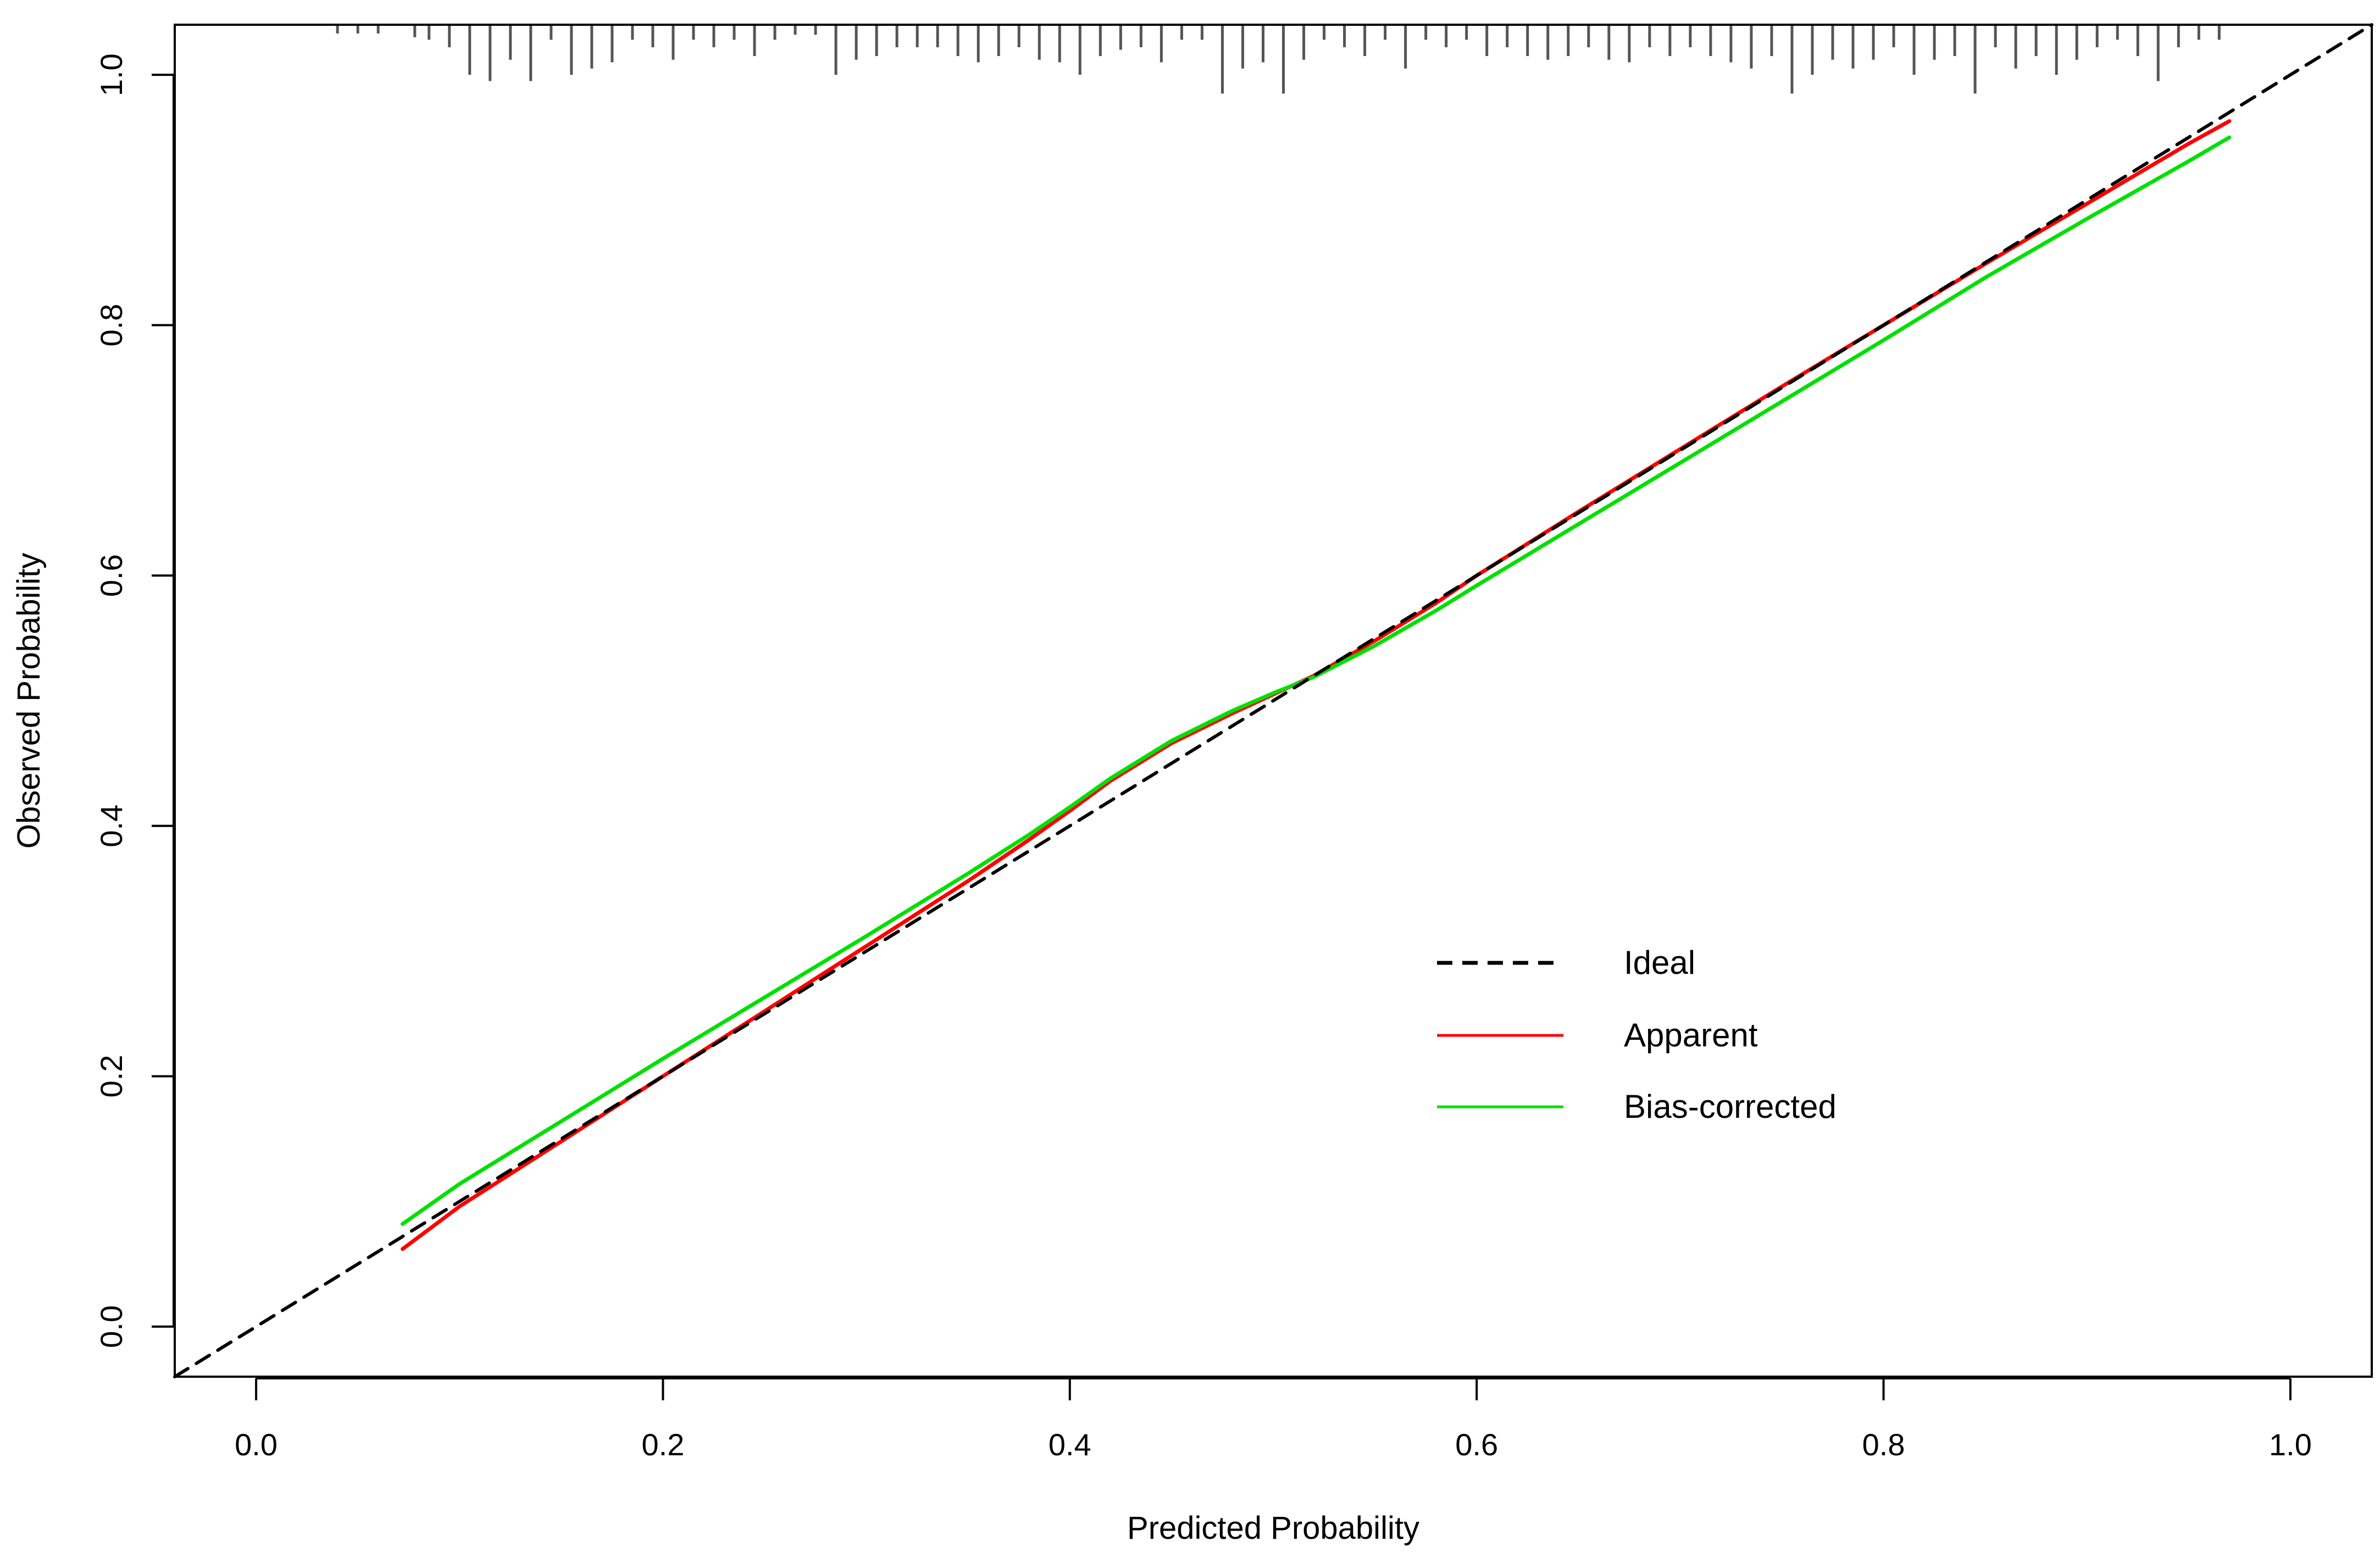 This screenshot has width=2380, height=1552. I want to click on legend: Ideal Apparent Bias-corrected, so click(1637, 1034).